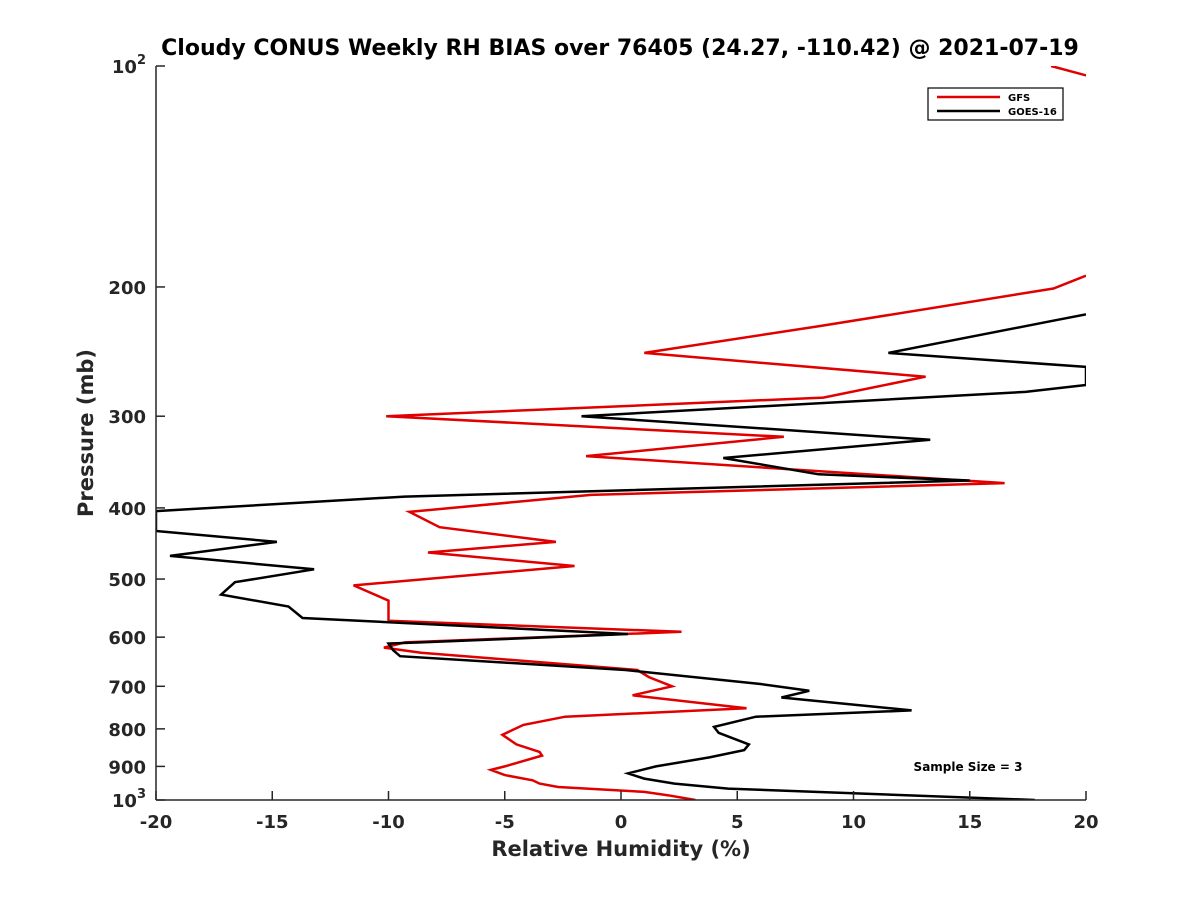  I want to click on y-tick-label: 900, so click(127, 767).